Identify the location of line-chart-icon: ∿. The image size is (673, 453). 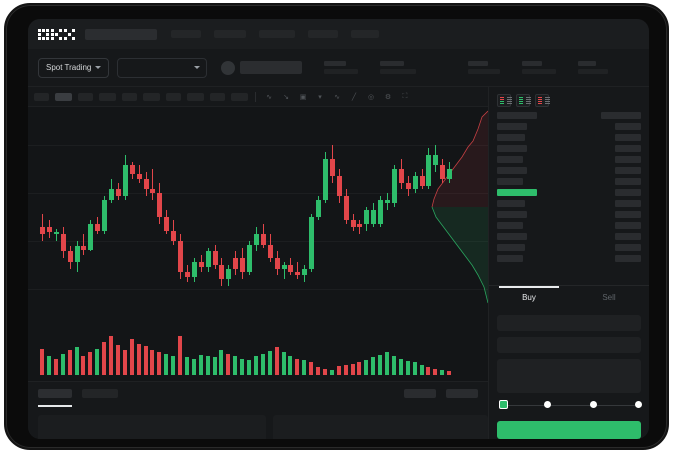
(337, 97).